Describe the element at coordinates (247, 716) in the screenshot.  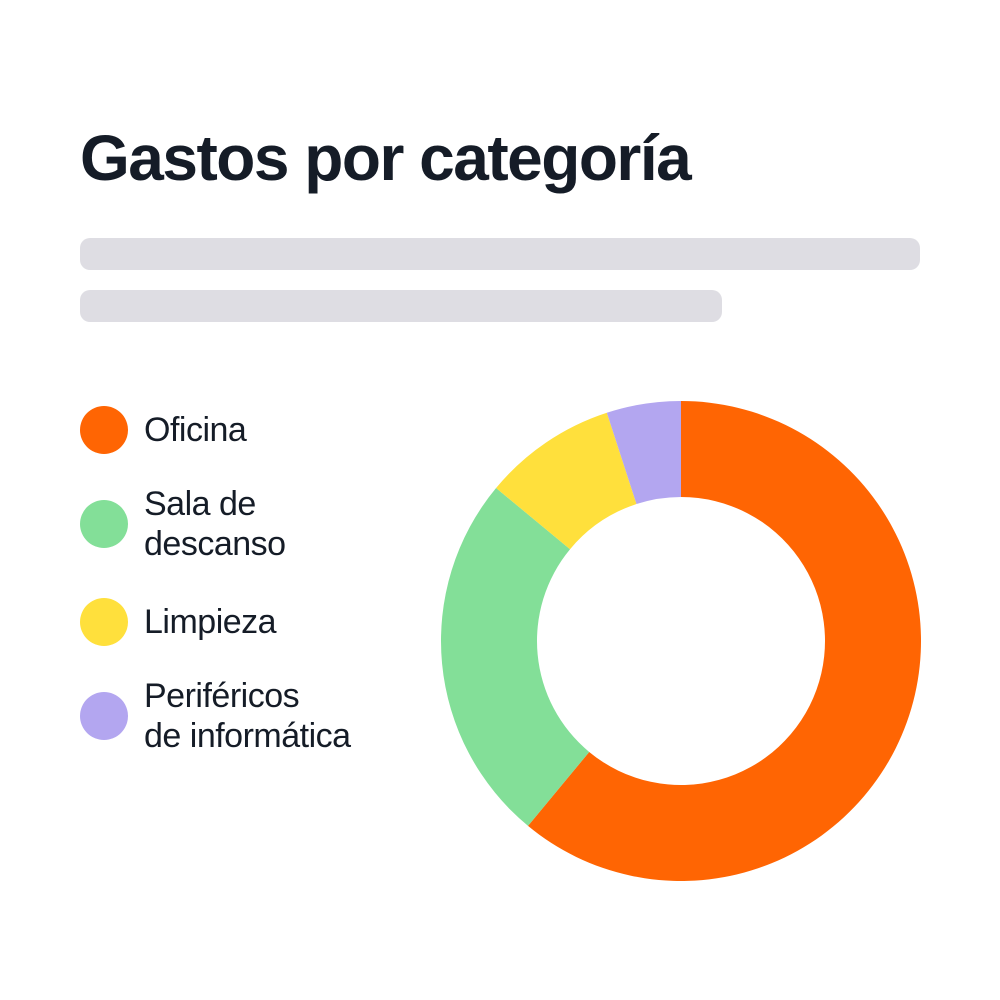
I see `legend-label-perifericos-de-informatica: Periféricos de informática` at that location.